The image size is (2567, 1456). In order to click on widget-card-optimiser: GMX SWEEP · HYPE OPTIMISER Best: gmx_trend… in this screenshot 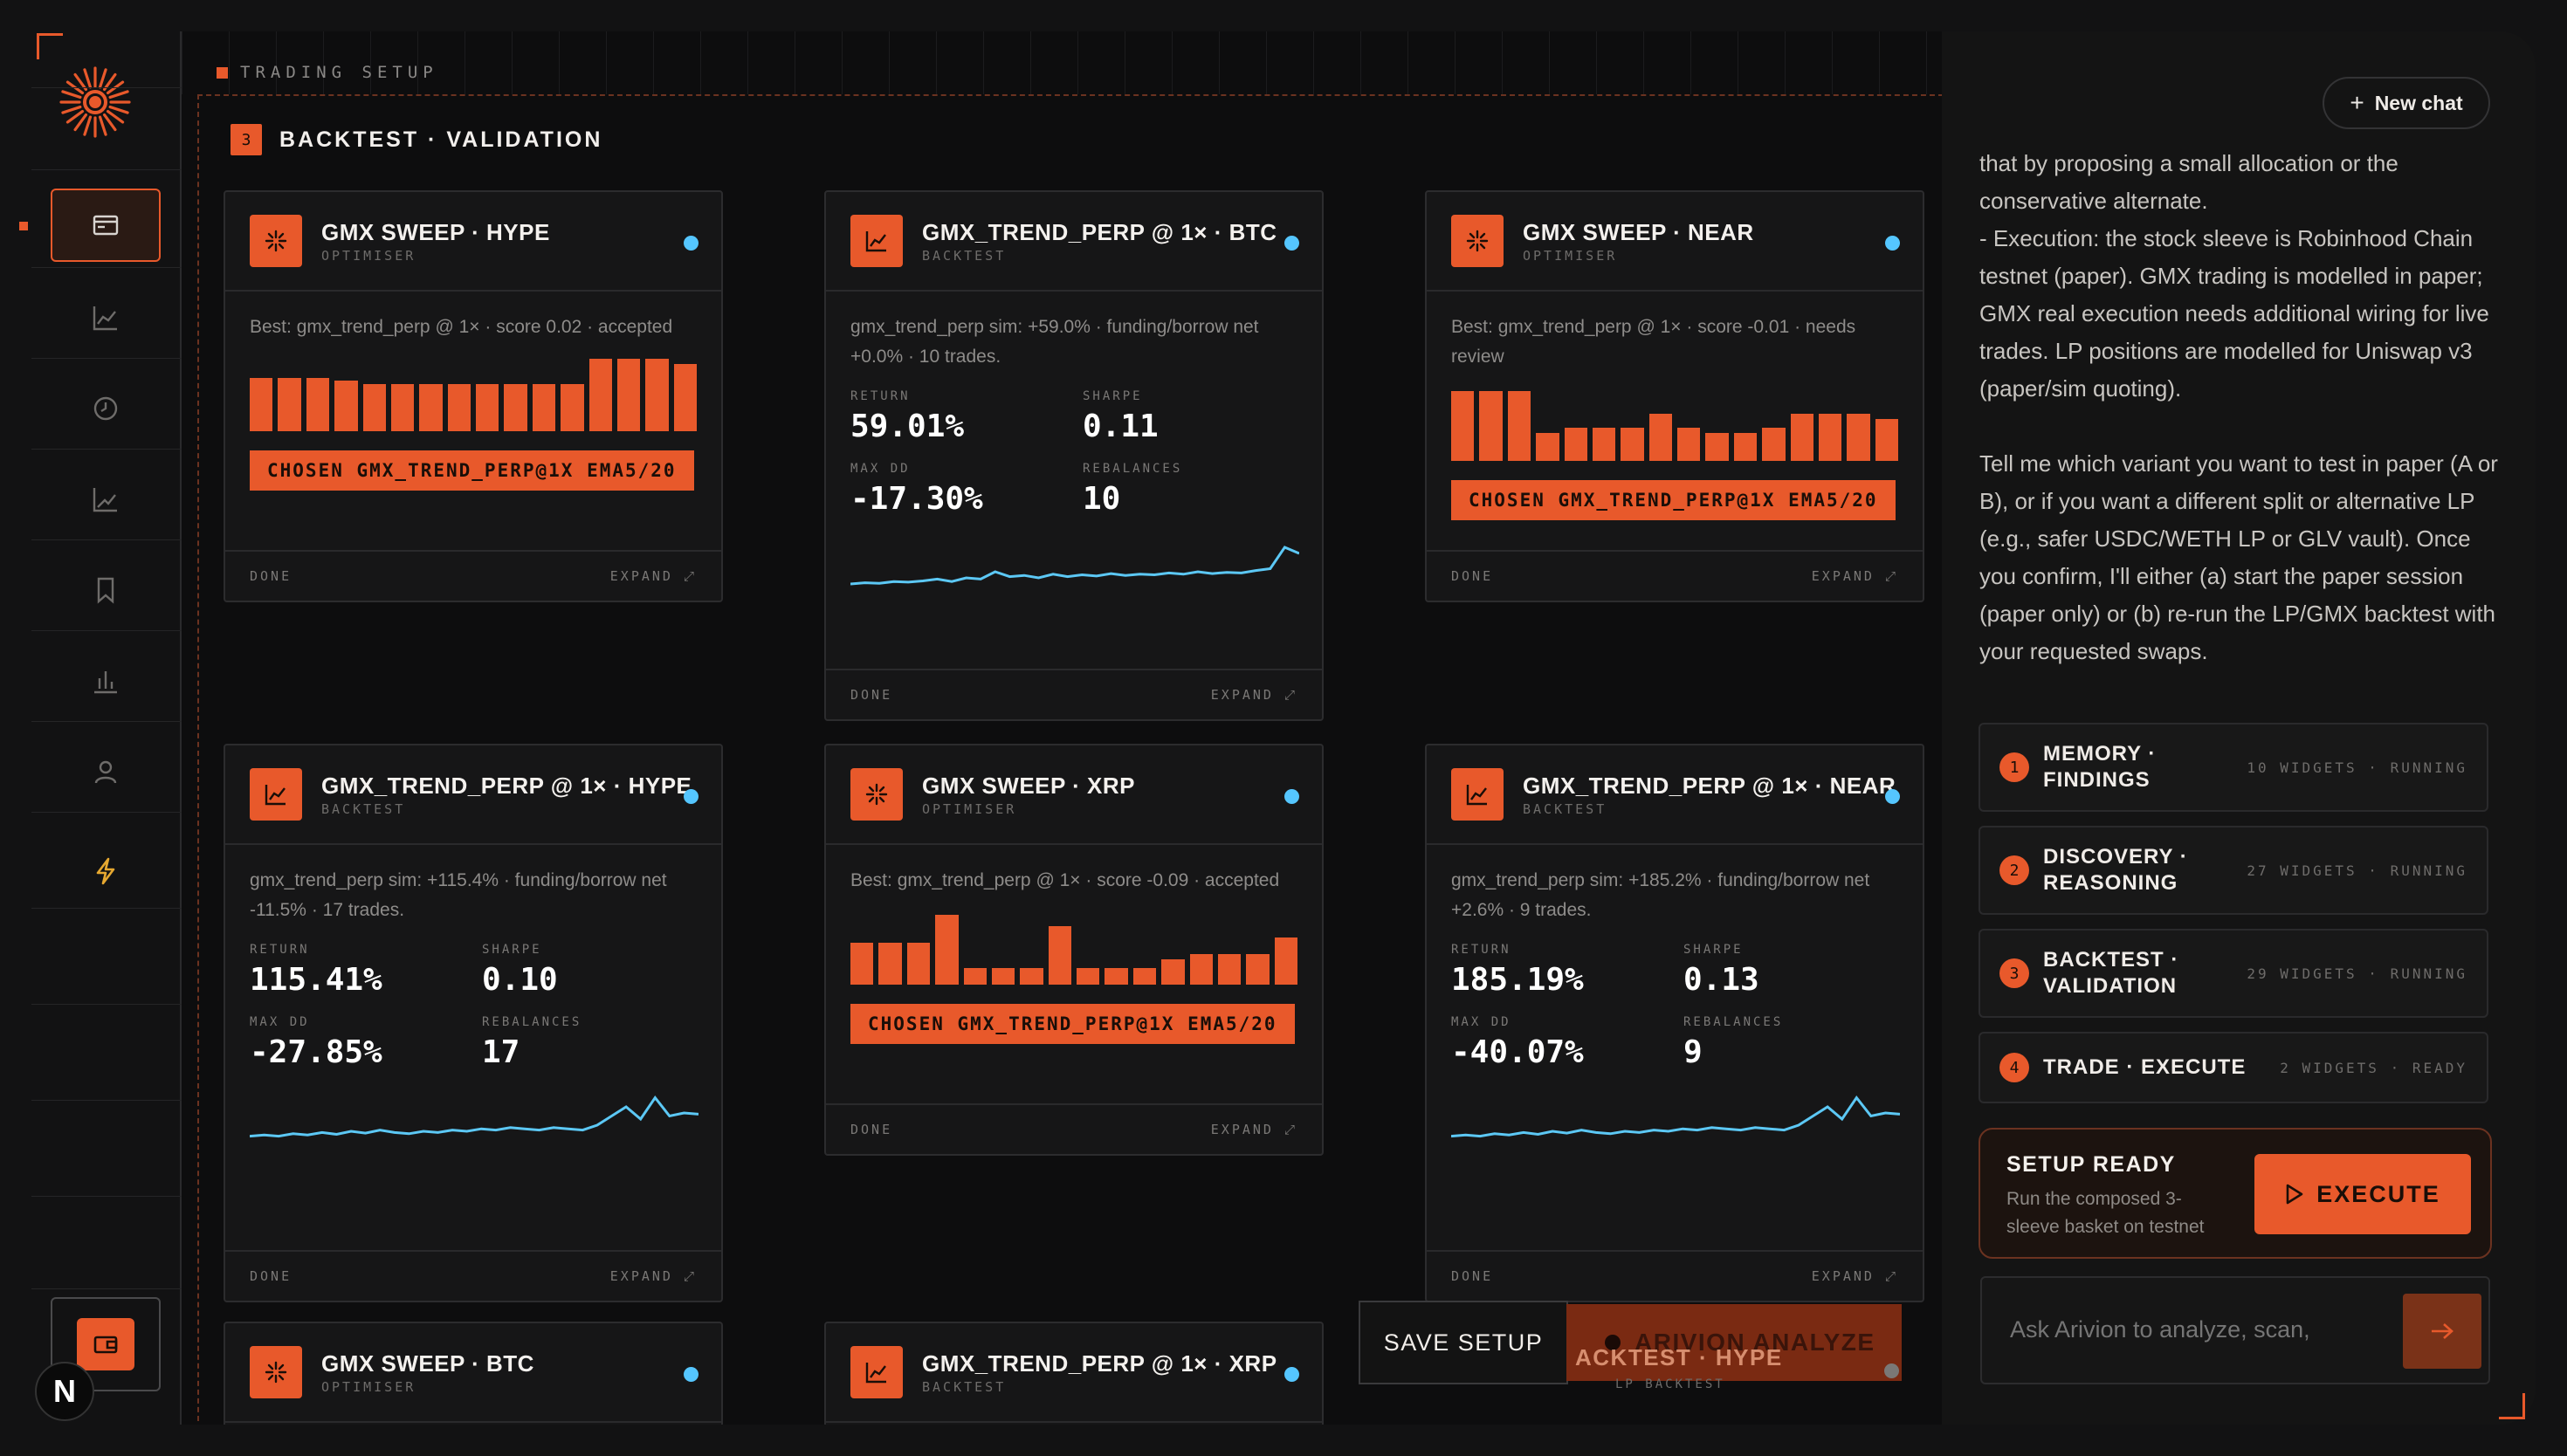, I will do `click(473, 396)`.